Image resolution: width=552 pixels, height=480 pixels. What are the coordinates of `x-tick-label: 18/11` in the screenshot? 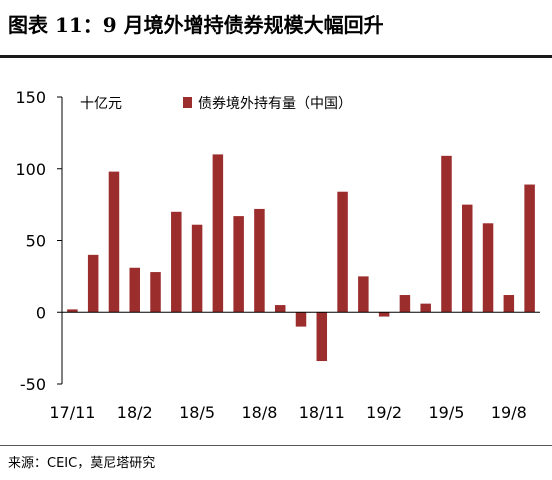 It's located at (322, 412).